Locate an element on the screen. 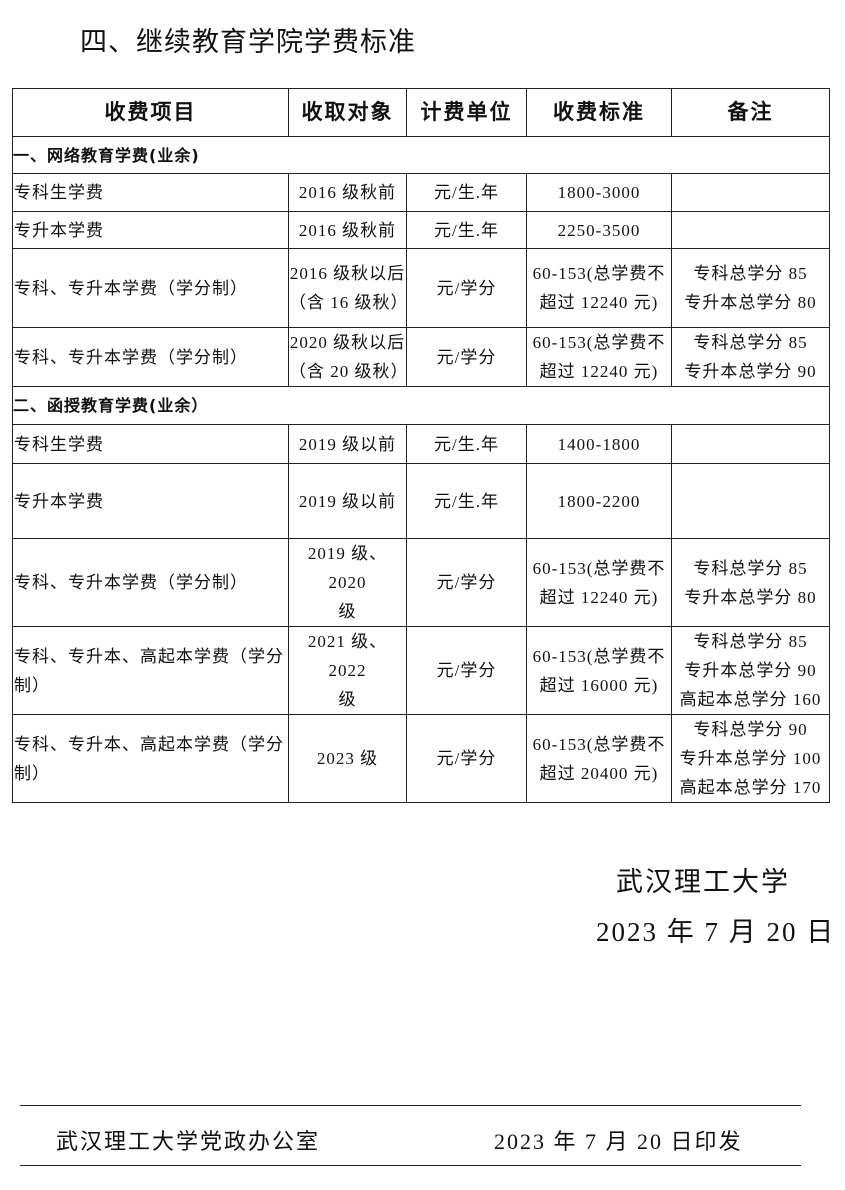 This screenshot has width=845, height=1190. cell-standard: 1400-1800 is located at coordinates (599, 444).